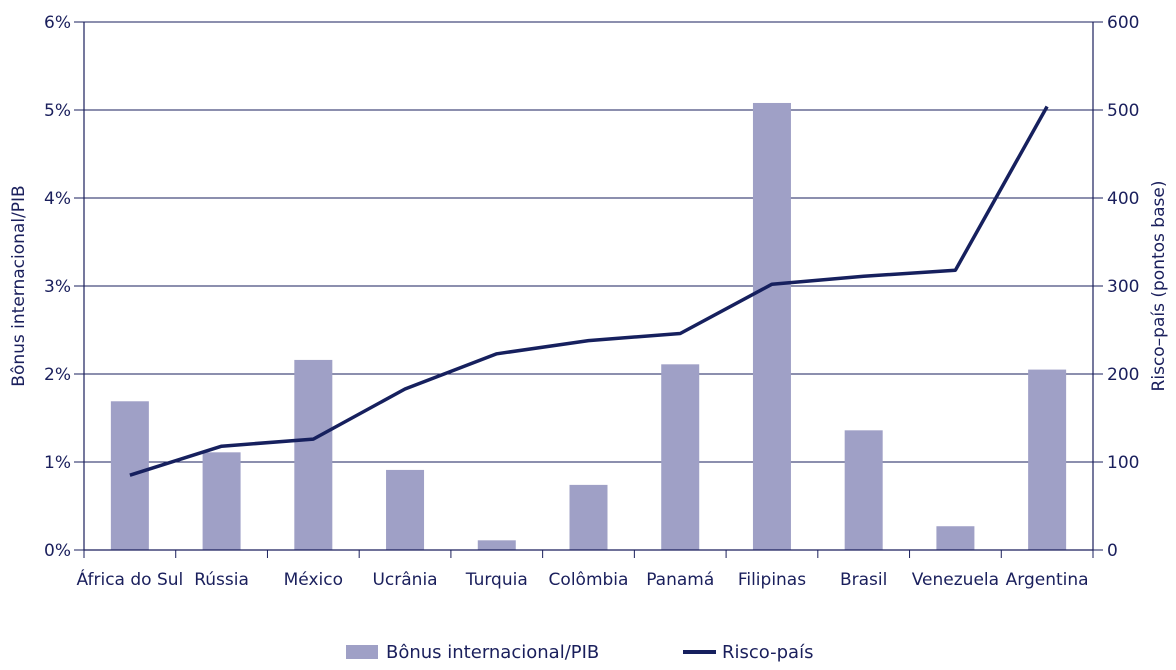 The image size is (1176, 670). Describe the element at coordinates (492, 652) in the screenshot. I see `legend-bar-label: Bônus internacional/PIB` at that location.